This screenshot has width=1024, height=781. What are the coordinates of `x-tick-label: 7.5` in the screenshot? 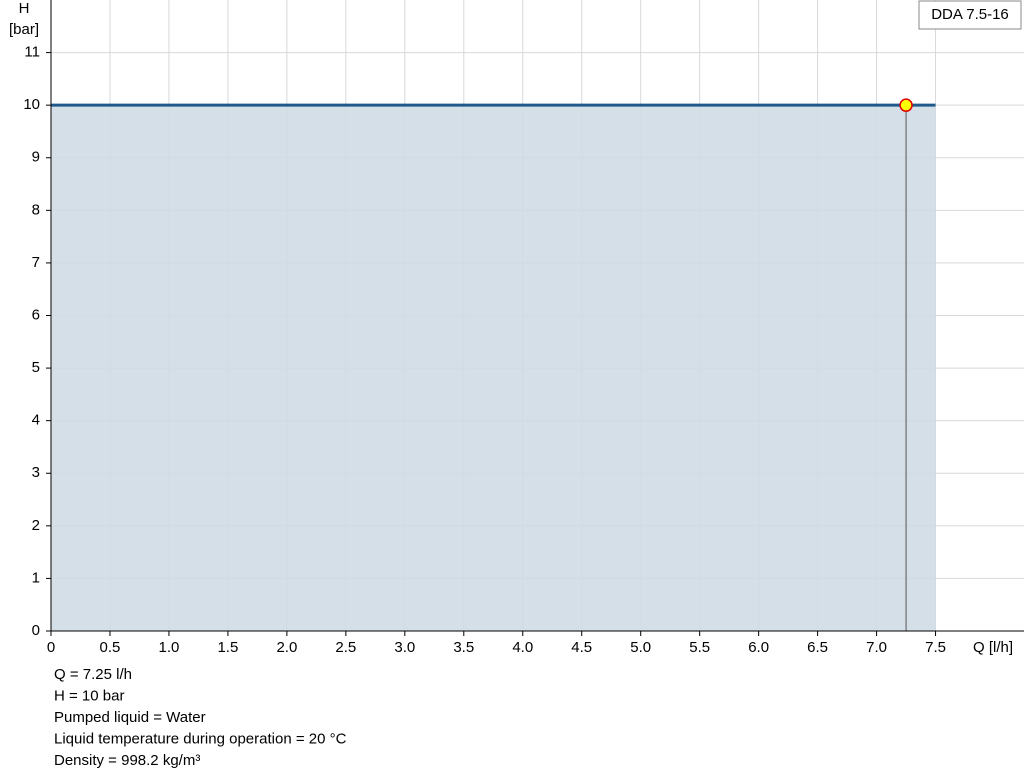 It's located at (935, 647).